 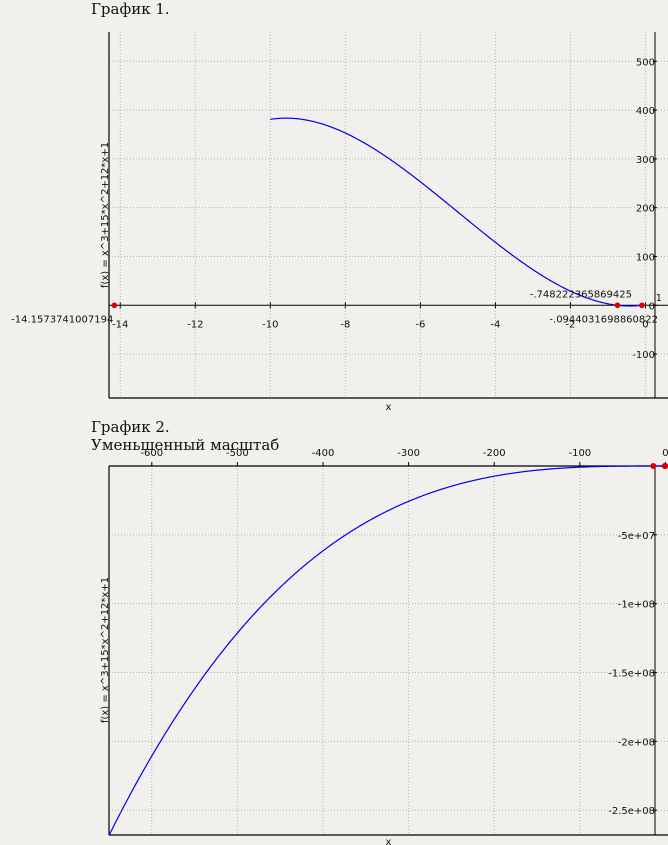 What do you see at coordinates (130, 427) in the screenshot?
I see `graph2-title: График 2.` at bounding box center [130, 427].